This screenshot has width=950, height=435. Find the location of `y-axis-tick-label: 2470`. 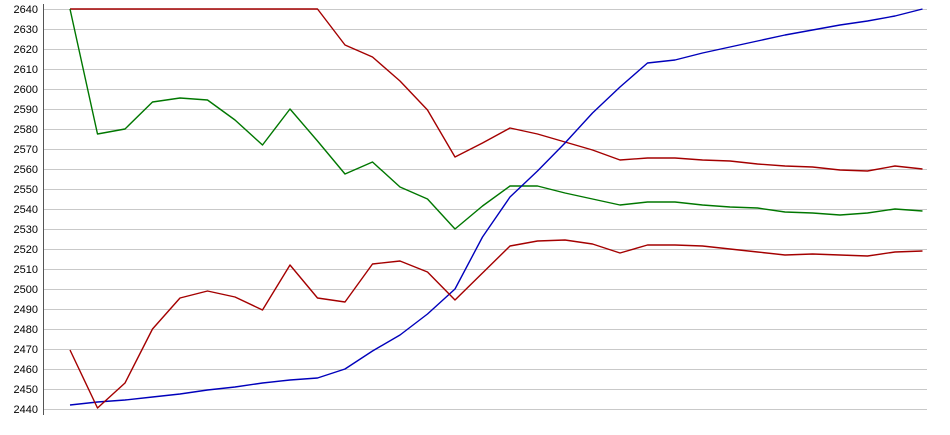

y-axis-tick-label: 2470 is located at coordinates (26, 350).